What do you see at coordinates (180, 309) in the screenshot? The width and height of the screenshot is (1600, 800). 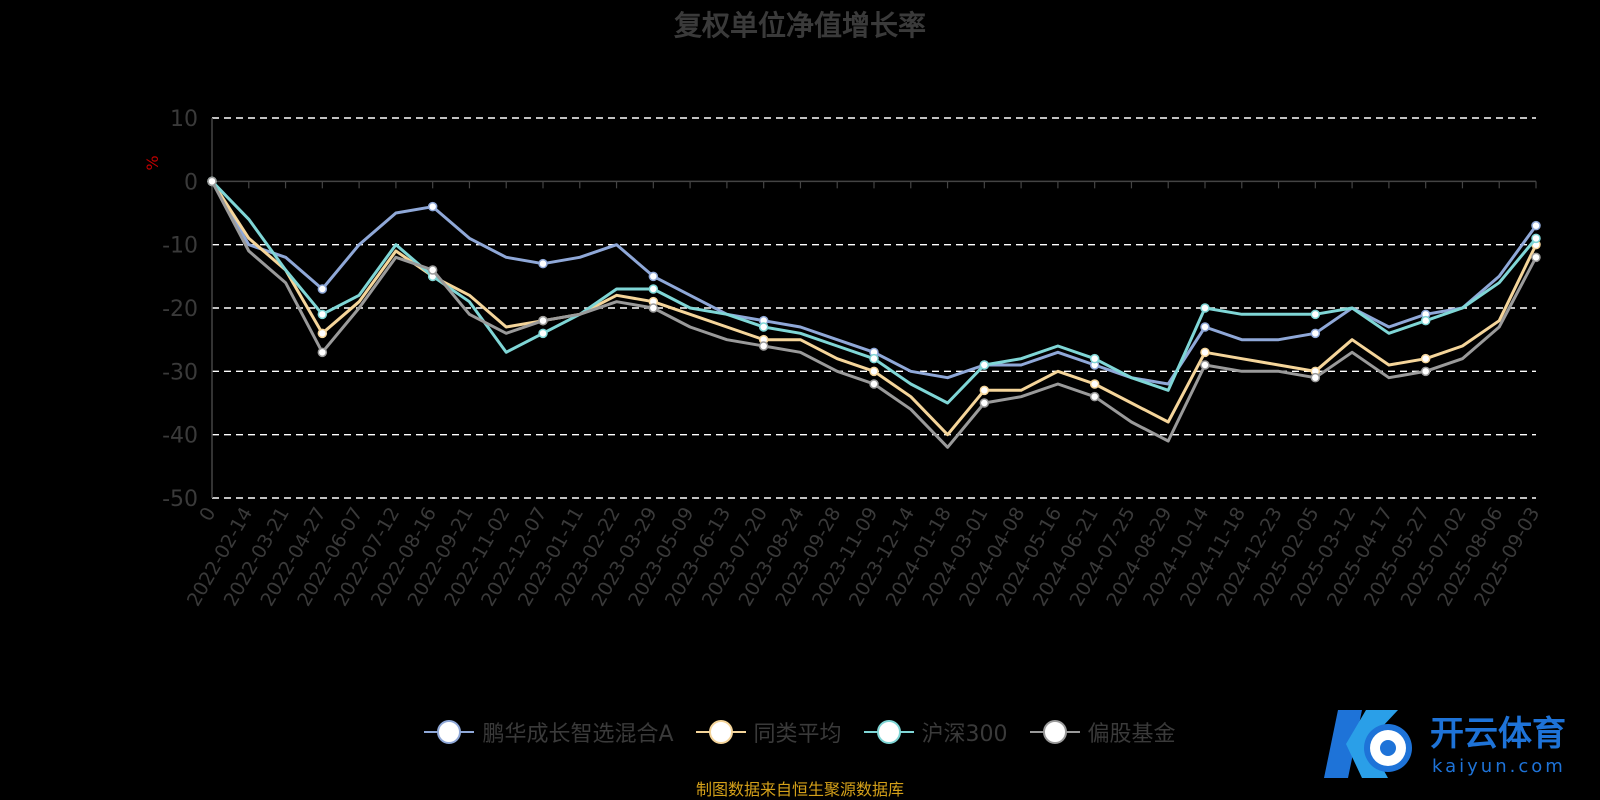 I see `y-tick-label: -20` at bounding box center [180, 309].